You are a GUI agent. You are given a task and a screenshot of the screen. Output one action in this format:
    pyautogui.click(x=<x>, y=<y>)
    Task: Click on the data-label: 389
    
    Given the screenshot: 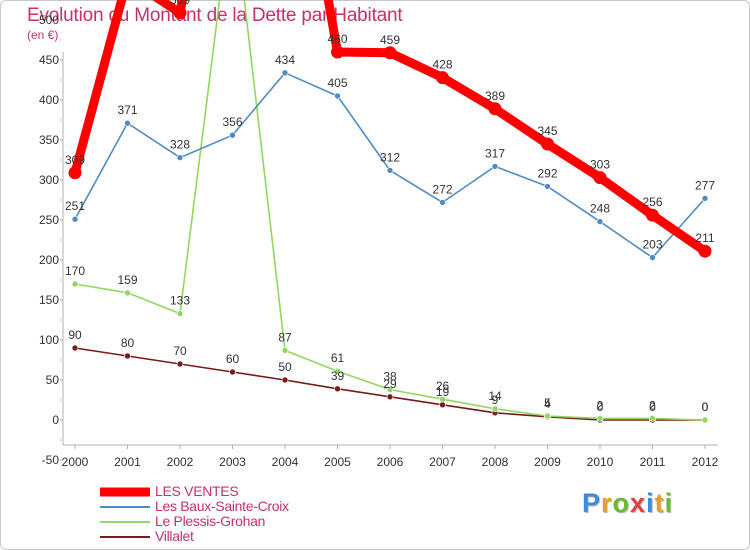 What is the action you would take?
    pyautogui.click(x=495, y=96)
    